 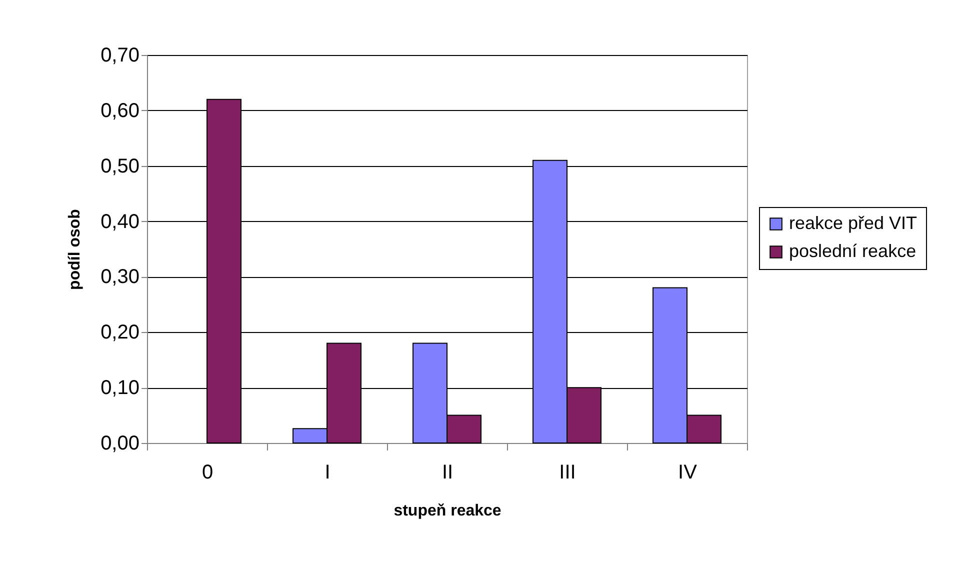 I want to click on y-tick-label: 0,10, so click(x=120, y=388).